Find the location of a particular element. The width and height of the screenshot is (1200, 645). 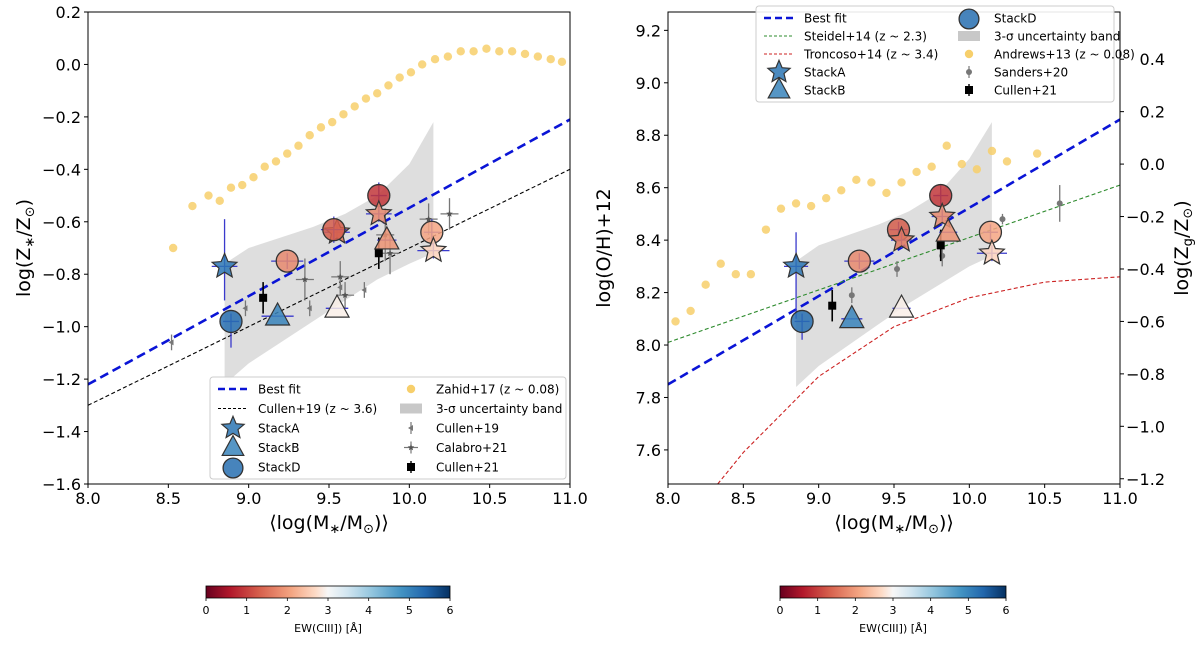

colorbar-tick-label: 5 is located at coordinates (968, 610).